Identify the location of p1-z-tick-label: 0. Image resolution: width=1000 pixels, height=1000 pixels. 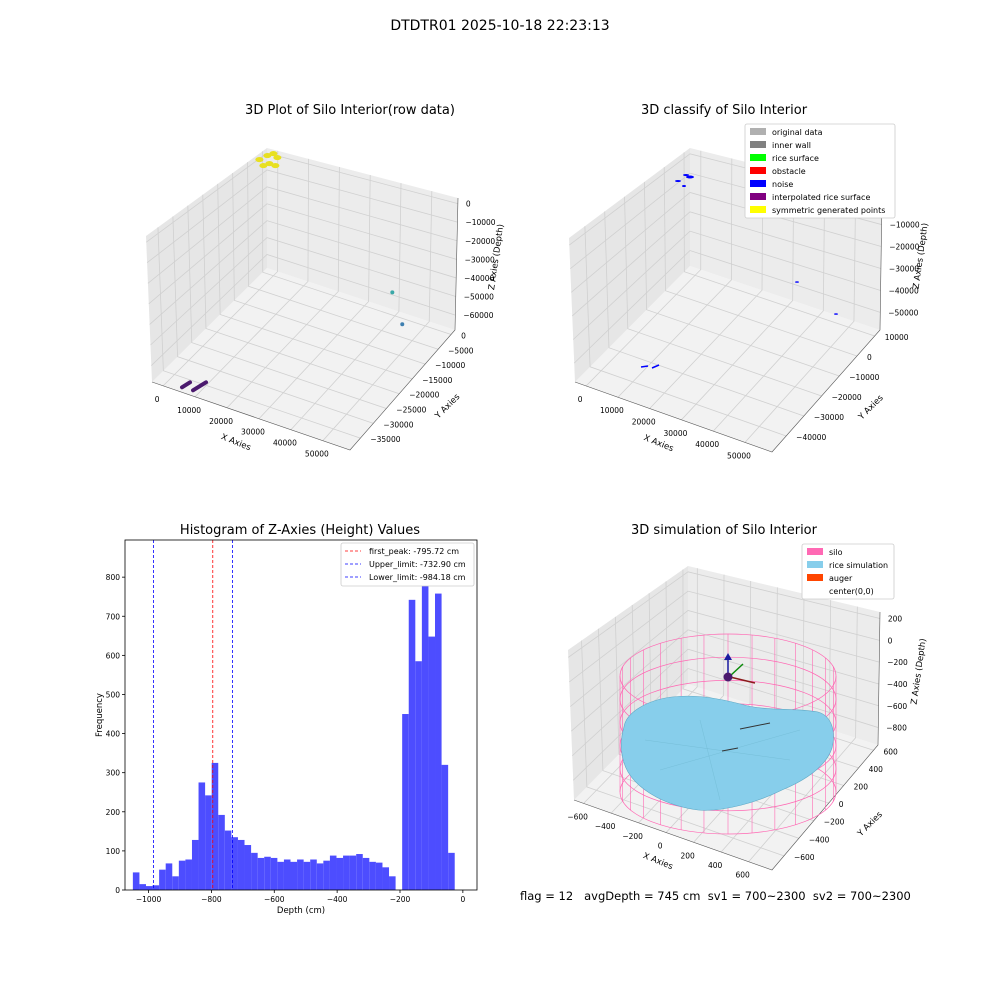
(468, 204).